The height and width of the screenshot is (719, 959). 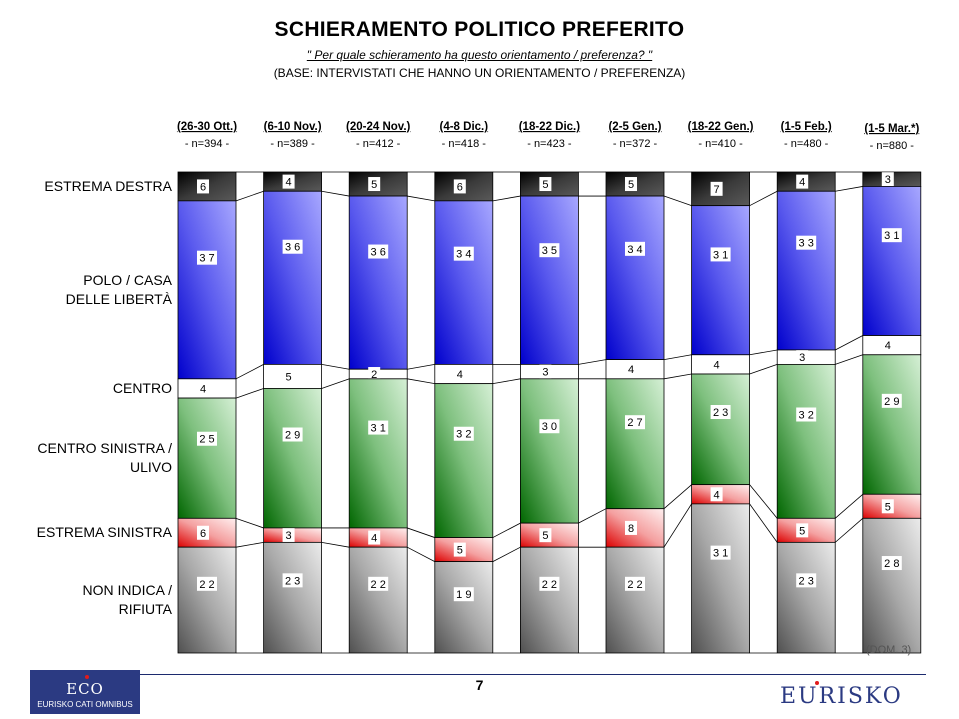 What do you see at coordinates (533, 674) in the screenshot?
I see `footer-divider` at bounding box center [533, 674].